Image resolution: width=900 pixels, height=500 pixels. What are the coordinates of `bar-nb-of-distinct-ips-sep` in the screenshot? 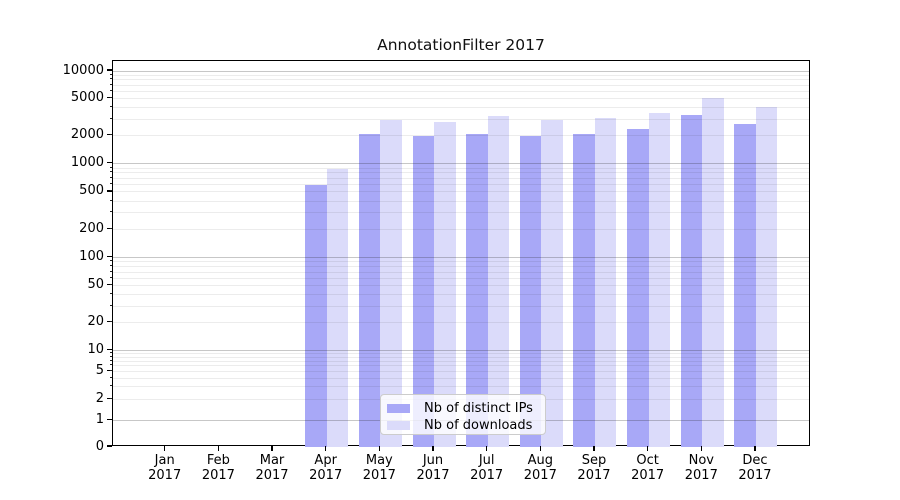 It's located at (584, 290).